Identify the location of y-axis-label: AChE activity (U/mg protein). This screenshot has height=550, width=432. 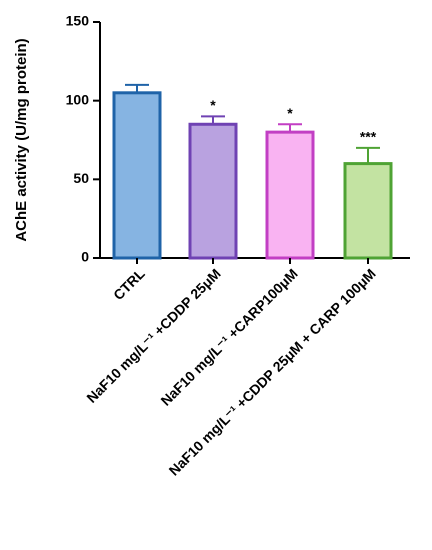
(21, 139).